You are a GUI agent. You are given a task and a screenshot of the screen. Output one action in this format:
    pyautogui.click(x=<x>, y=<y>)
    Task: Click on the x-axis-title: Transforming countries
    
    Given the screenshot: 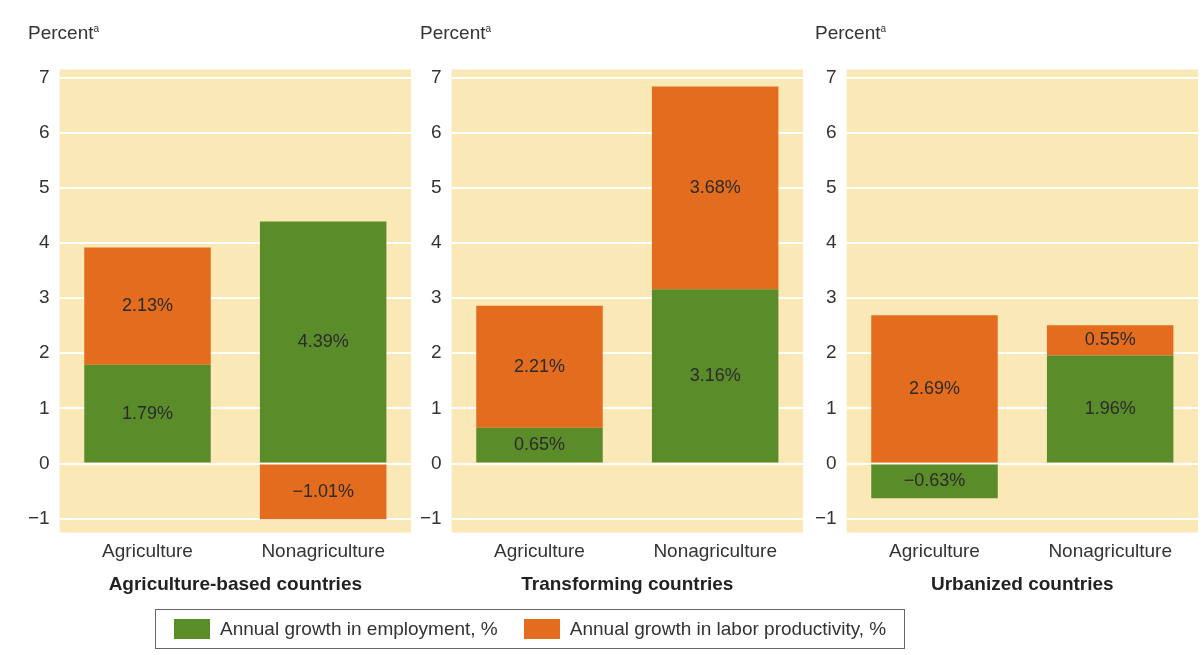 What is the action you would take?
    pyautogui.click(x=627, y=583)
    